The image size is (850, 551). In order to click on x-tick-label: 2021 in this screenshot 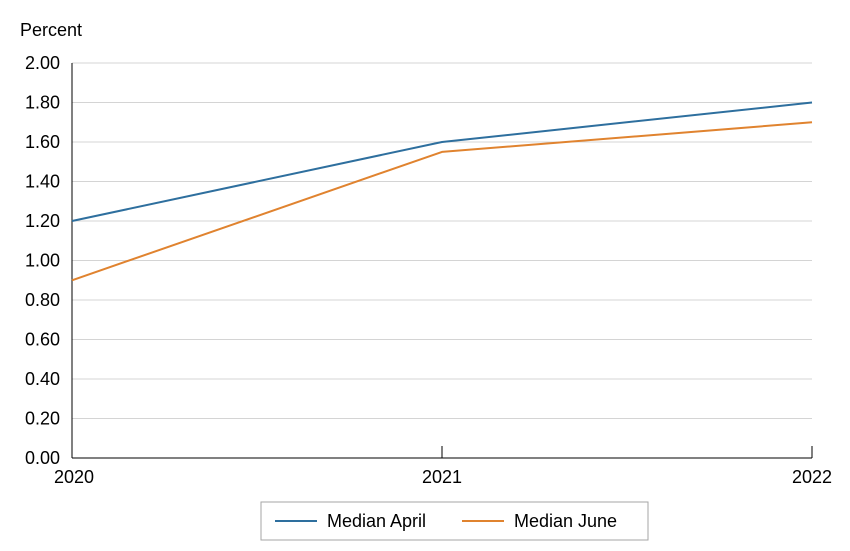, I will do `click(442, 477)`.